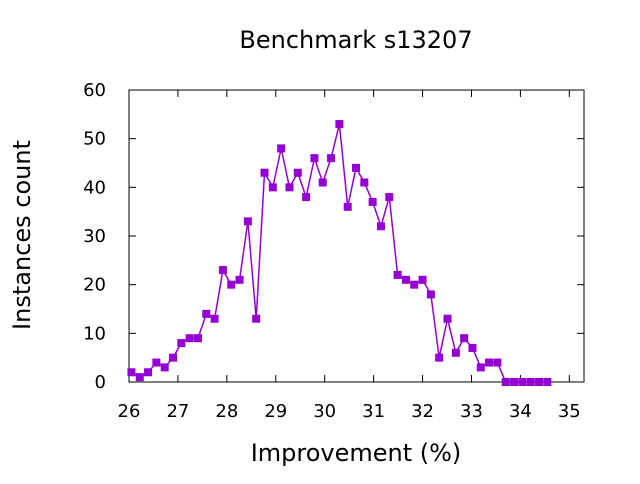 The height and width of the screenshot is (484, 640). I want to click on y-tick-label: 0, so click(100, 382).